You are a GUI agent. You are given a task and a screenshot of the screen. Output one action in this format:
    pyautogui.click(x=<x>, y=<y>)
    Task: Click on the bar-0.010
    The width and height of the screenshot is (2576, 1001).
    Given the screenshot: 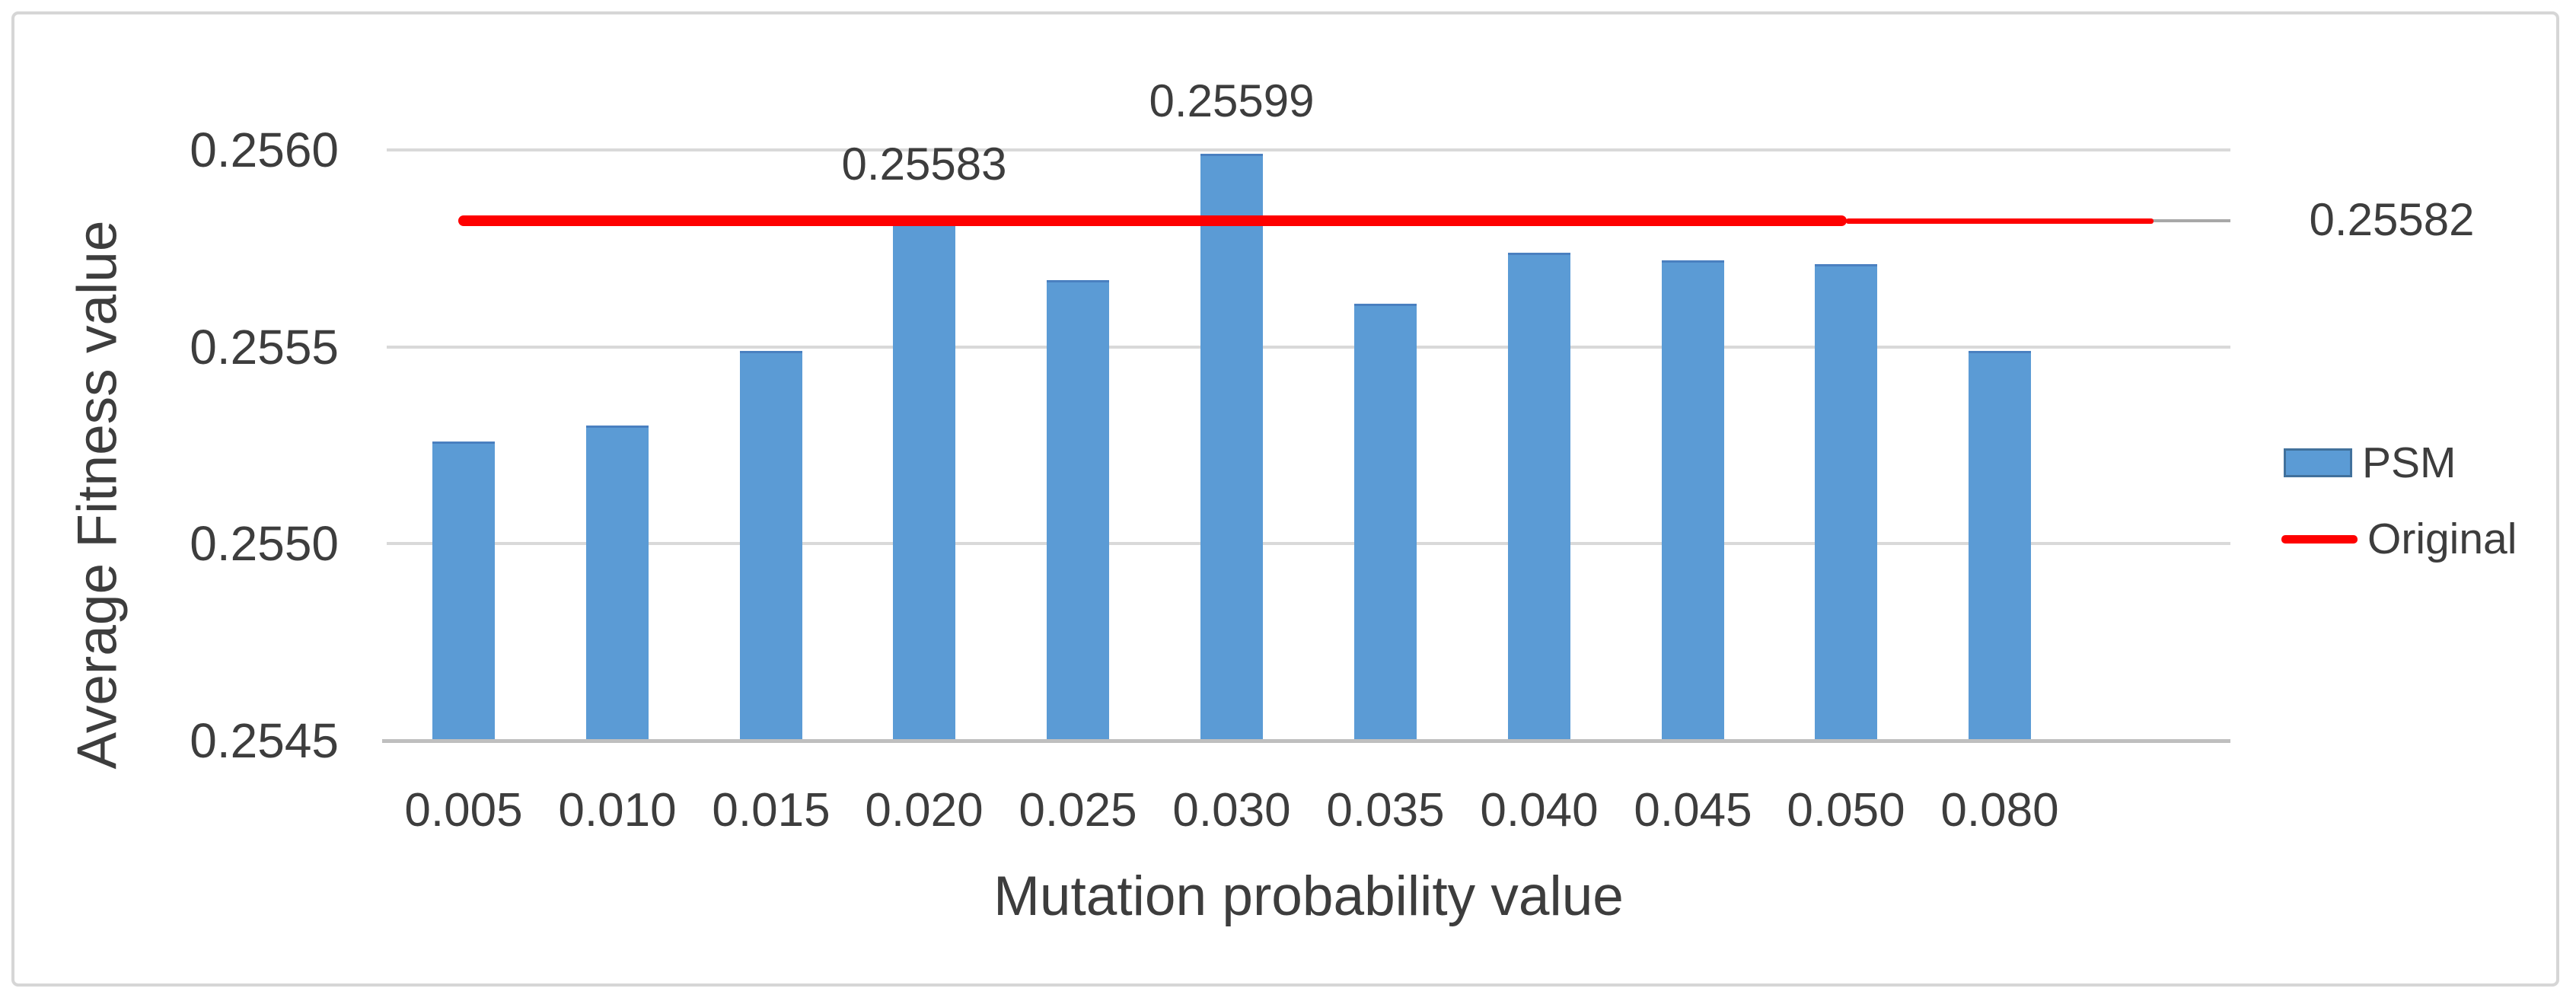 What is the action you would take?
    pyautogui.click(x=617, y=583)
    